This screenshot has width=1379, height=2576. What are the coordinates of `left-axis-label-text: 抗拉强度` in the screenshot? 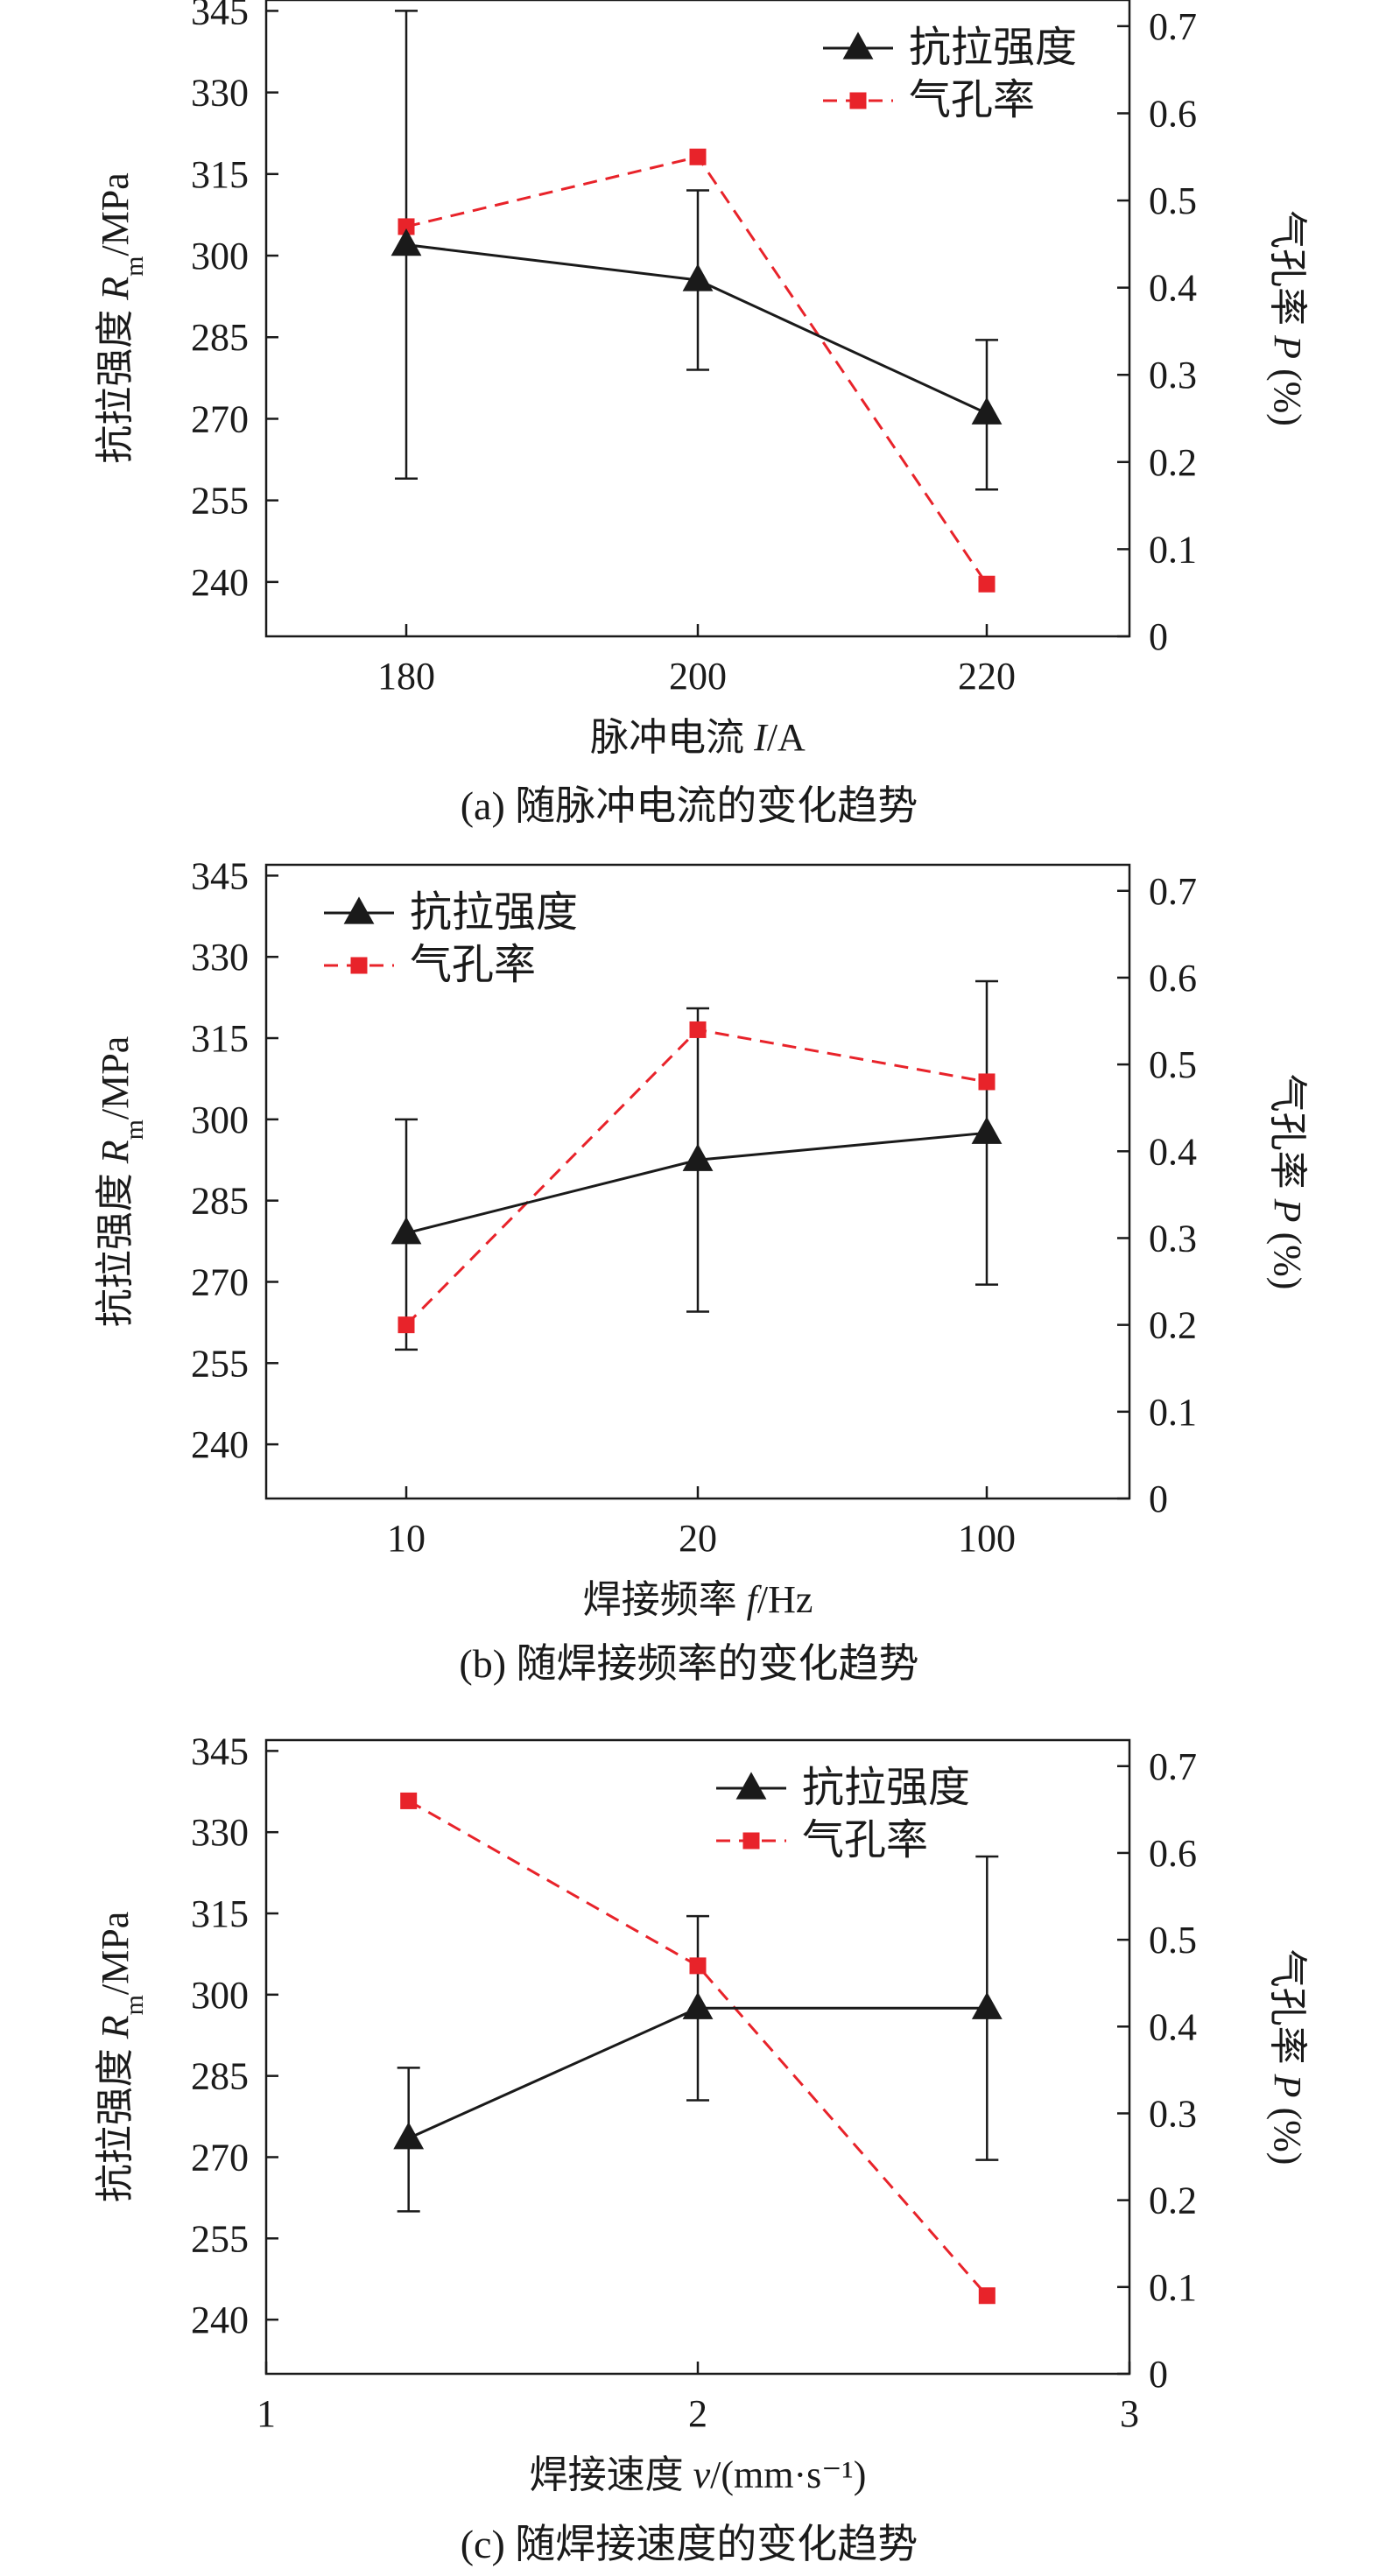 It's located at (115, 2120).